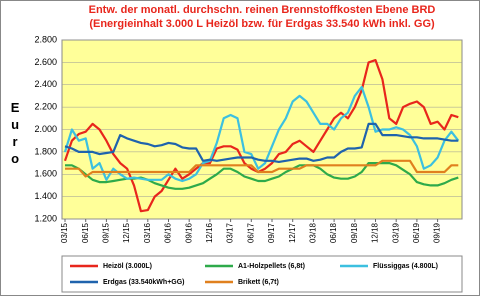  Describe the element at coordinates (45, 39) in the screenshot. I see `y-tick-label: 2.800` at that location.